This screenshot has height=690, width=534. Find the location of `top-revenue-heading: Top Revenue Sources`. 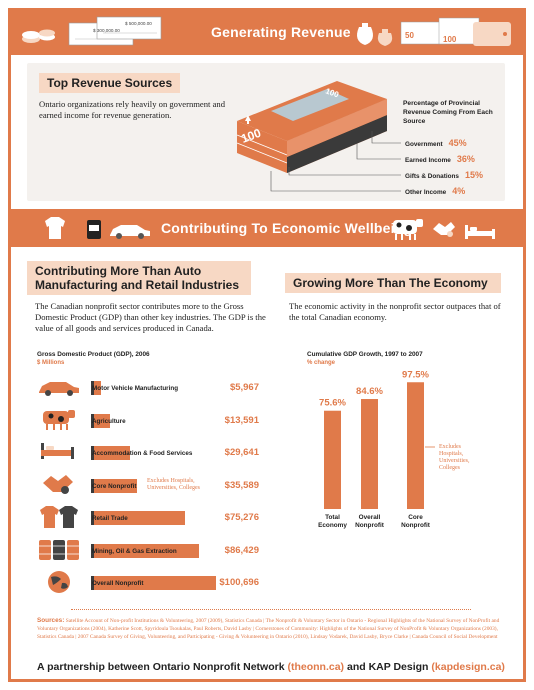

top-revenue-heading: Top Revenue Sources is located at coordinates (110, 83).